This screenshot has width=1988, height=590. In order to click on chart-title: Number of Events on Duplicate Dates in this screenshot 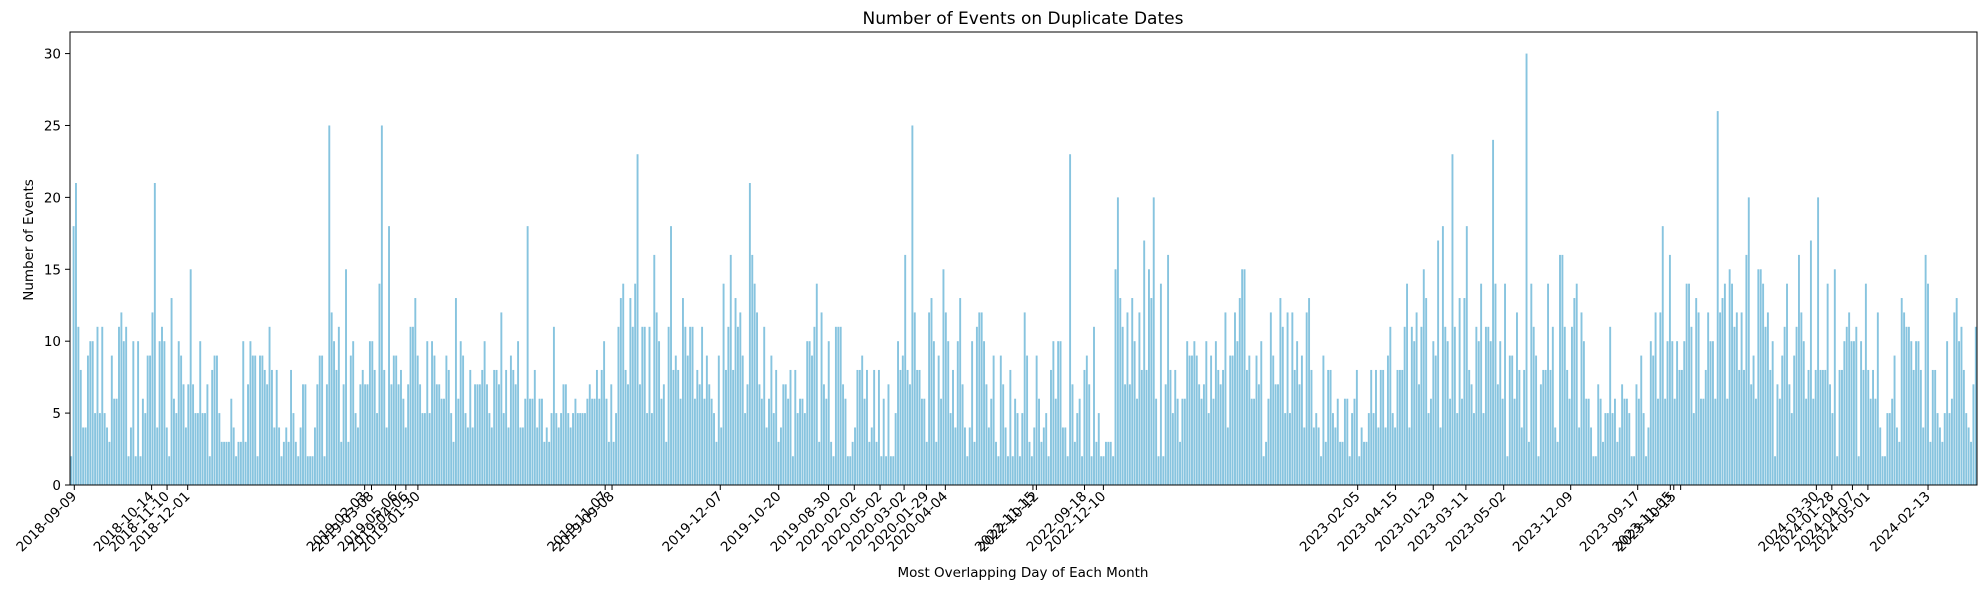, I will do `click(1023, 19)`.